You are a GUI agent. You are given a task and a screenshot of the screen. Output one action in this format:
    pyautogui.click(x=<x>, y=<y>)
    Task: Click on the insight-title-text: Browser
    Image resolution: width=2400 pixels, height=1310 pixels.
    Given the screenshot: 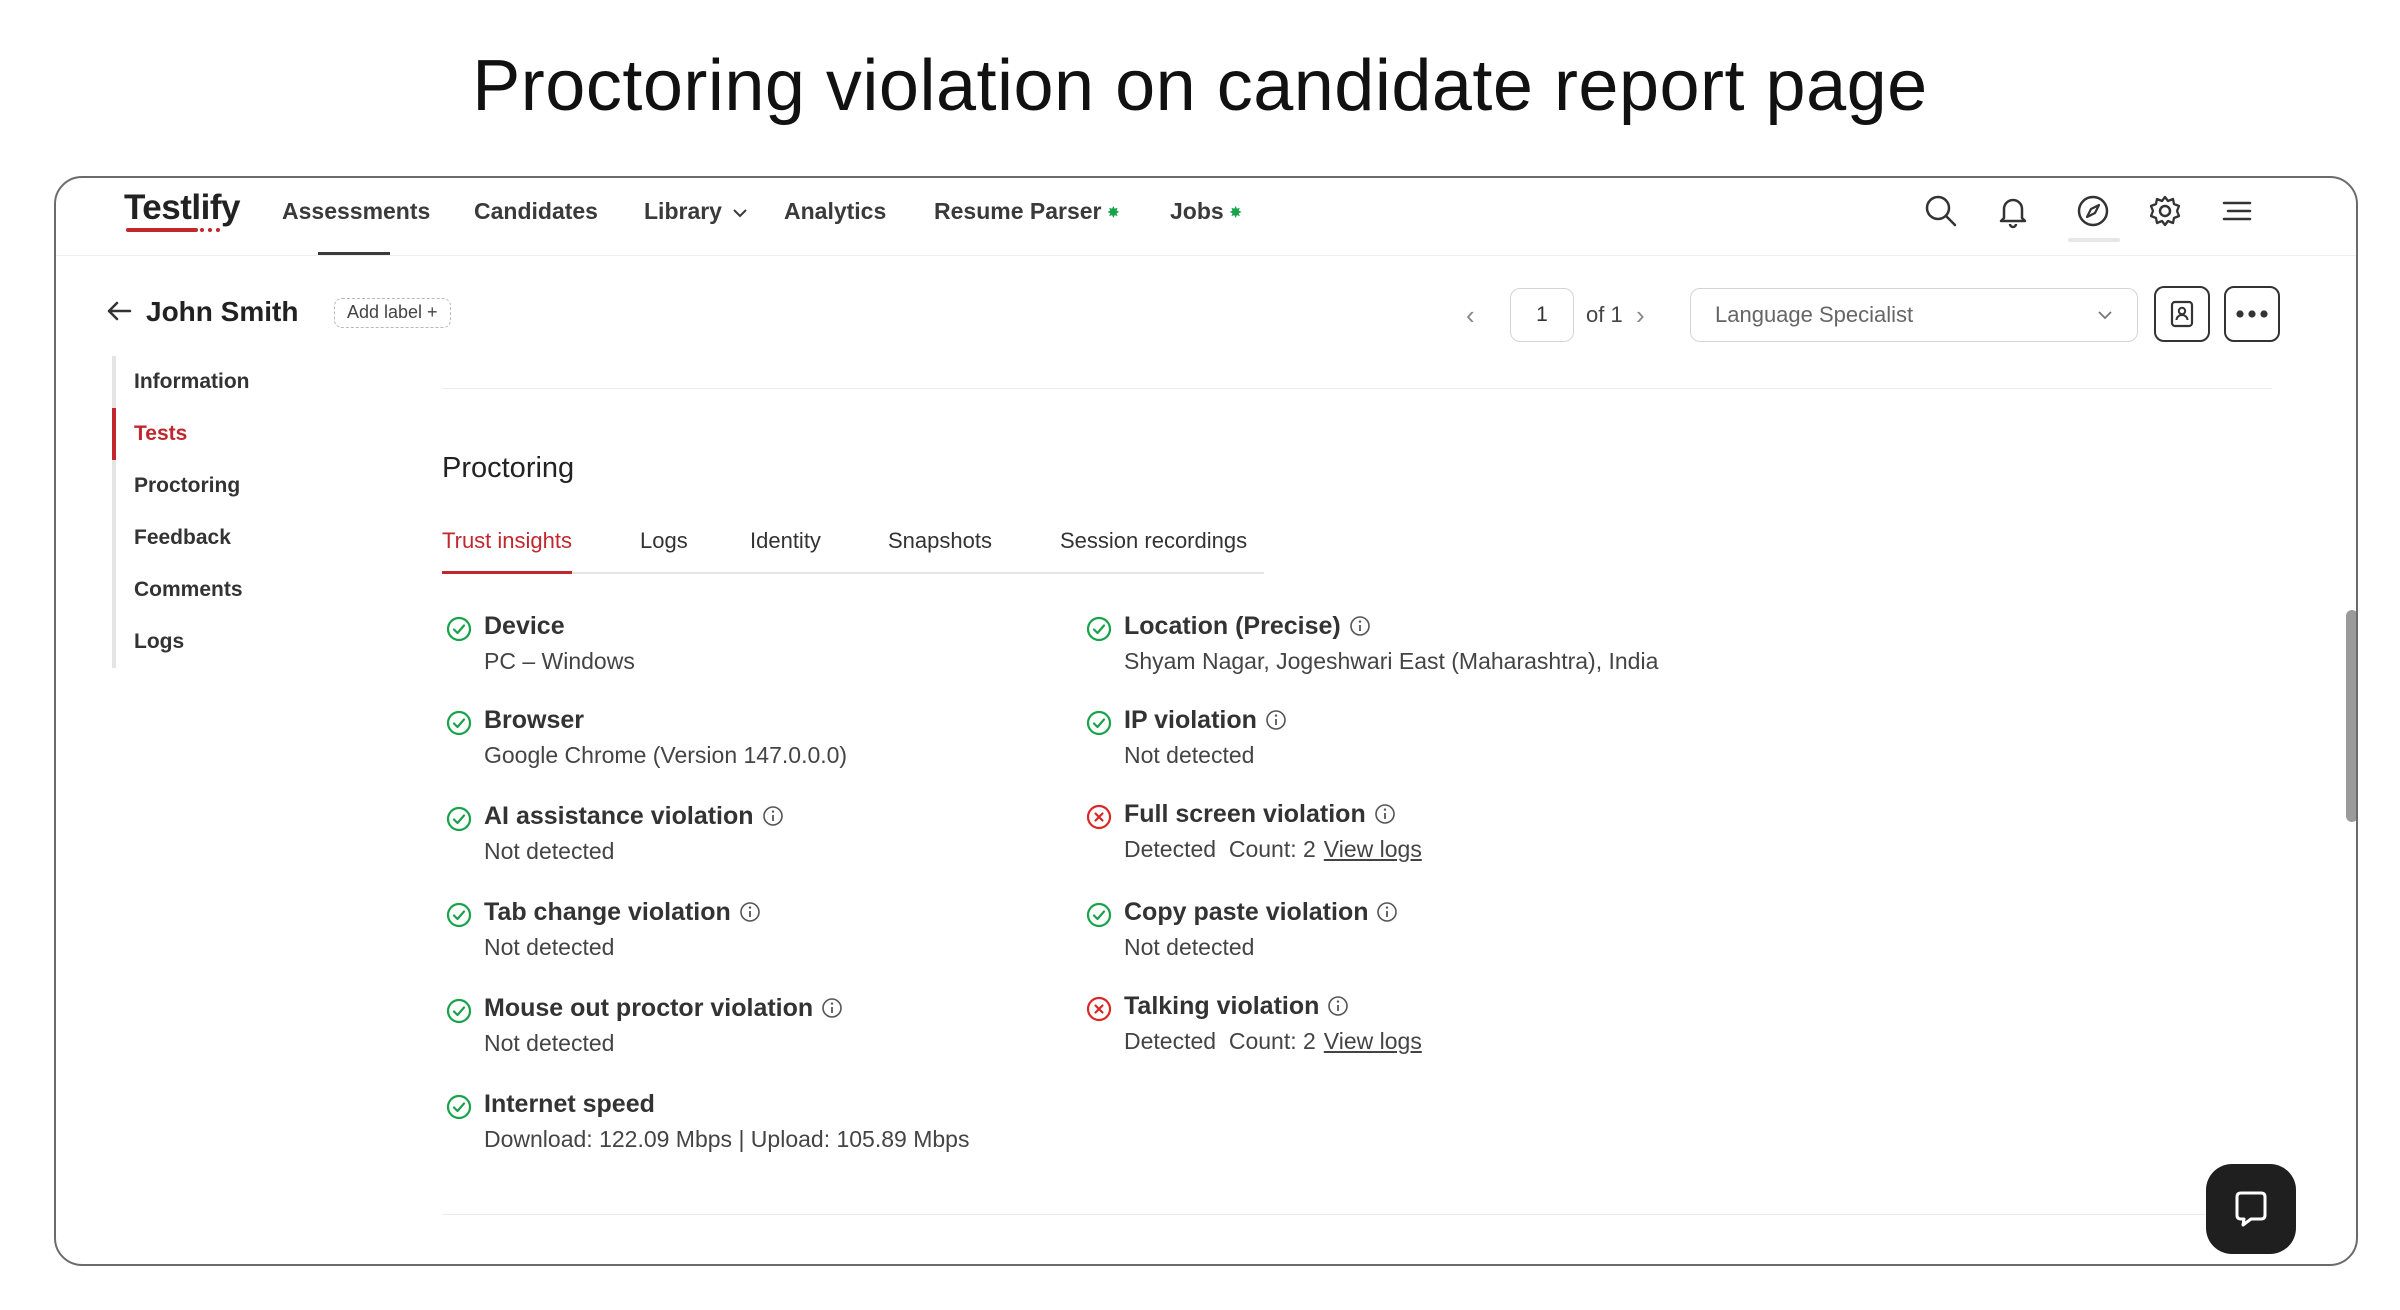 What is the action you would take?
    pyautogui.click(x=534, y=720)
    